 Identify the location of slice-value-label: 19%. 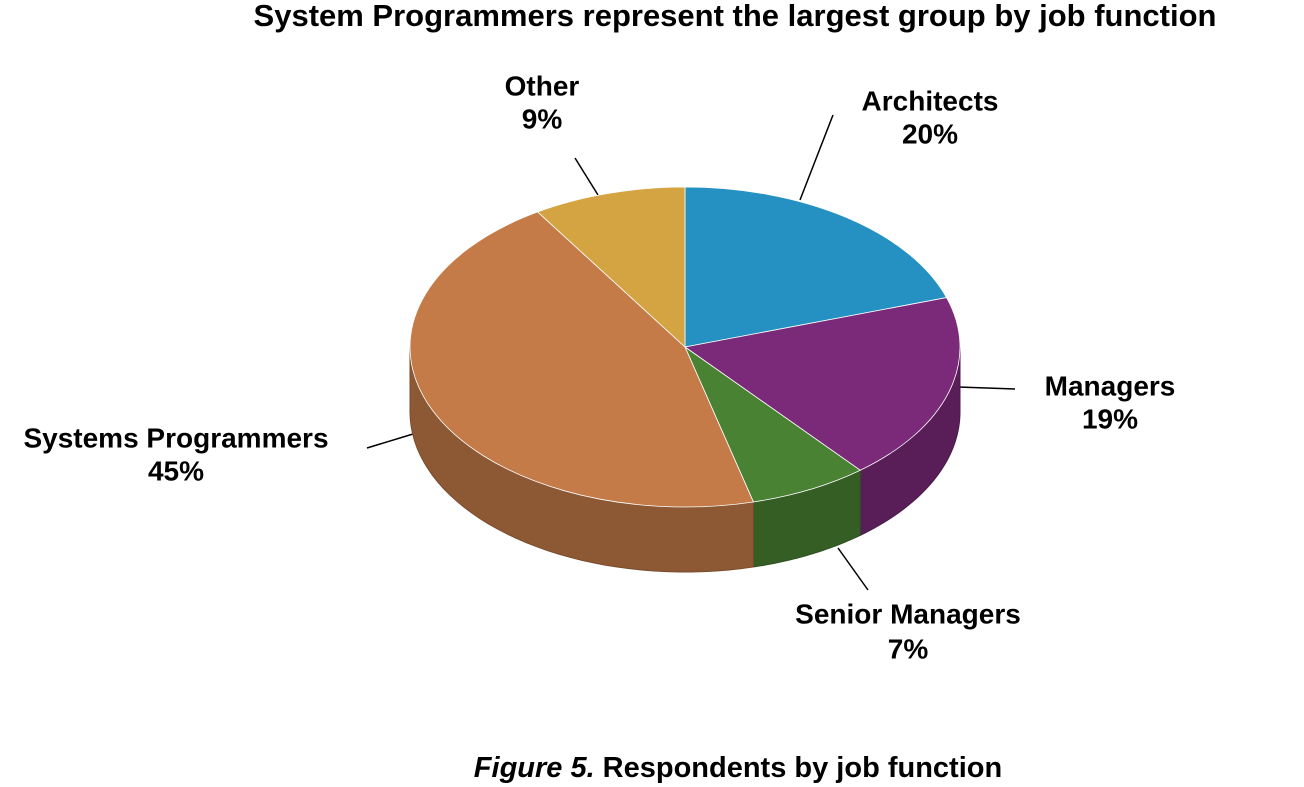
(1110, 418).